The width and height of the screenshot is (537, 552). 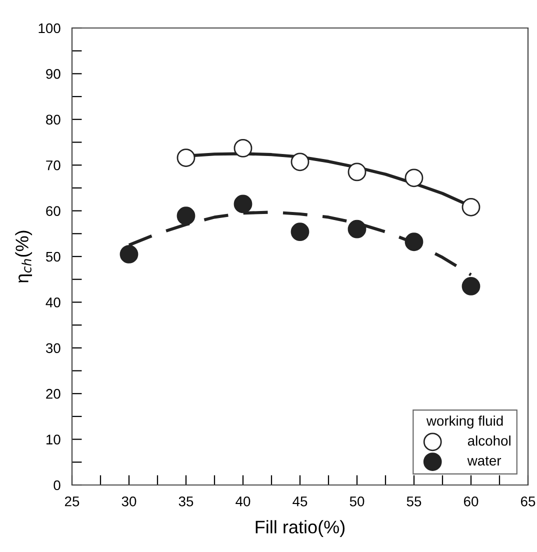 I want to click on y-tick-label: 70, so click(x=53, y=165).